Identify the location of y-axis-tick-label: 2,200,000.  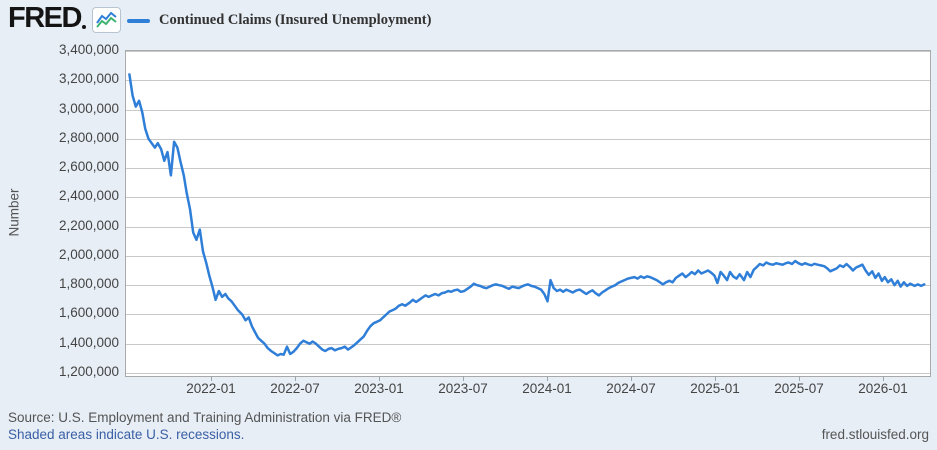
(88, 225).